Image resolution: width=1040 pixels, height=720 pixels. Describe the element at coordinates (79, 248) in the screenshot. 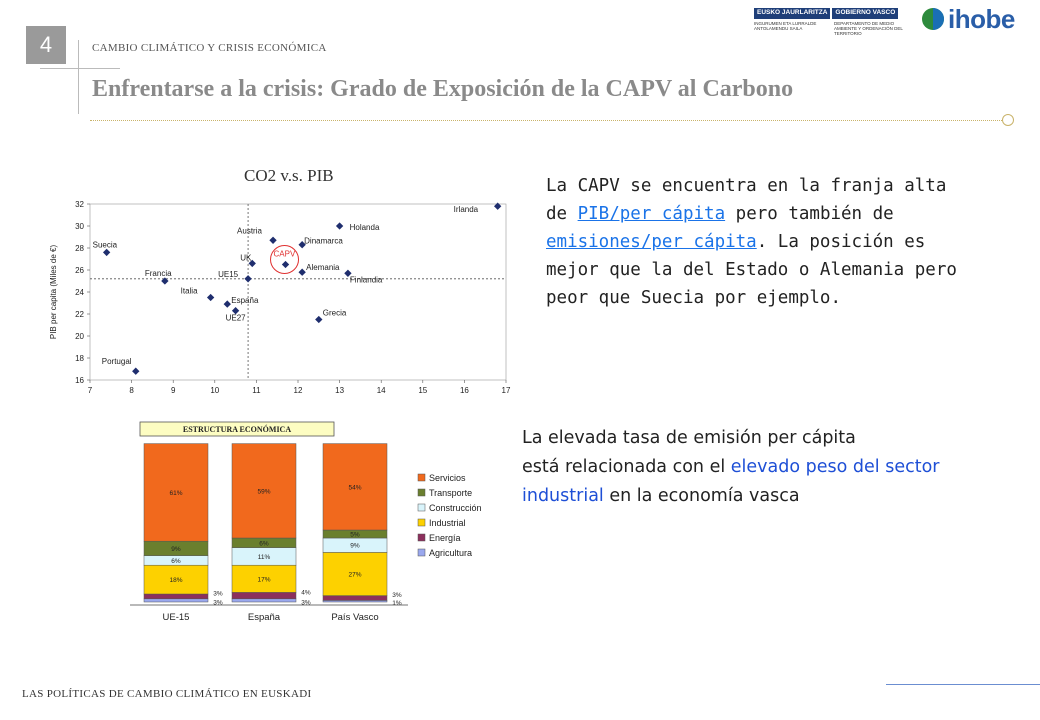

I see `y-tick-label: 28` at that location.